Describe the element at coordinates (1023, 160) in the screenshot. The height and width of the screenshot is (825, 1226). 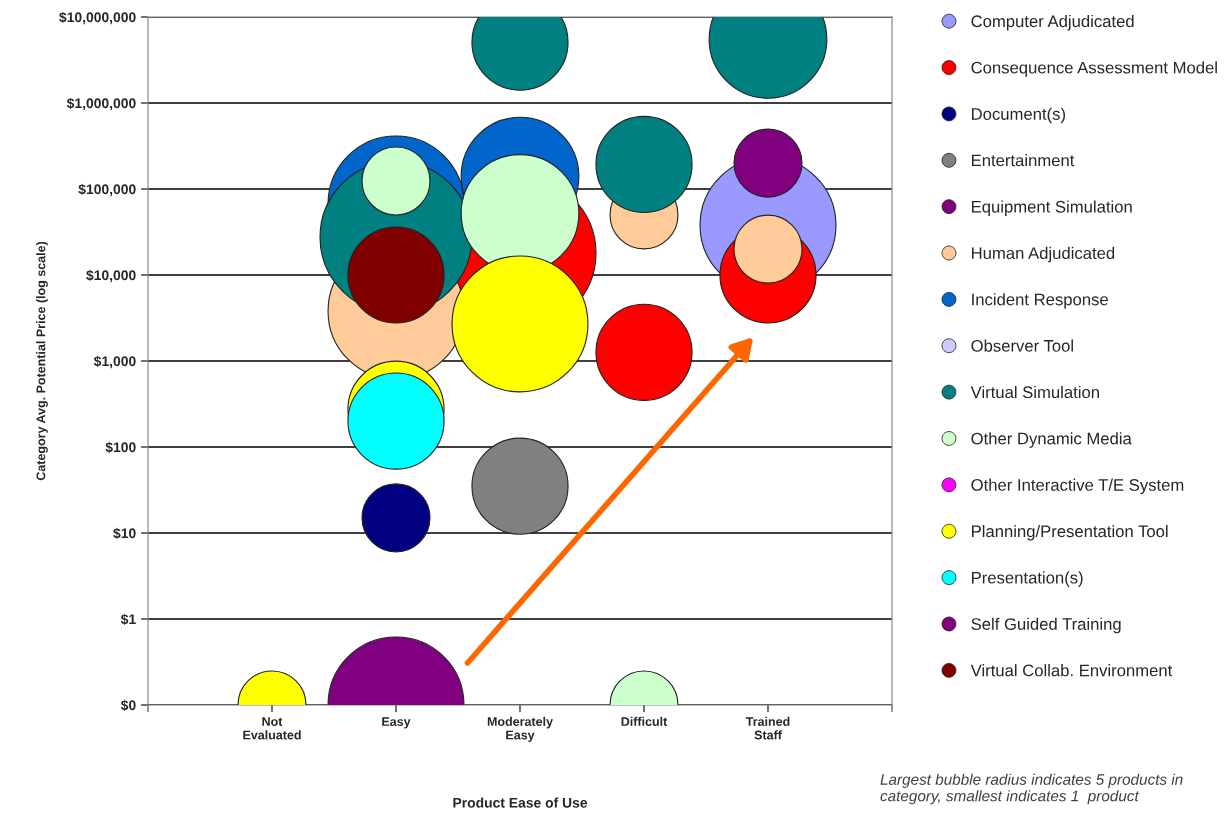
I see `legend-label: Entertainment` at that location.